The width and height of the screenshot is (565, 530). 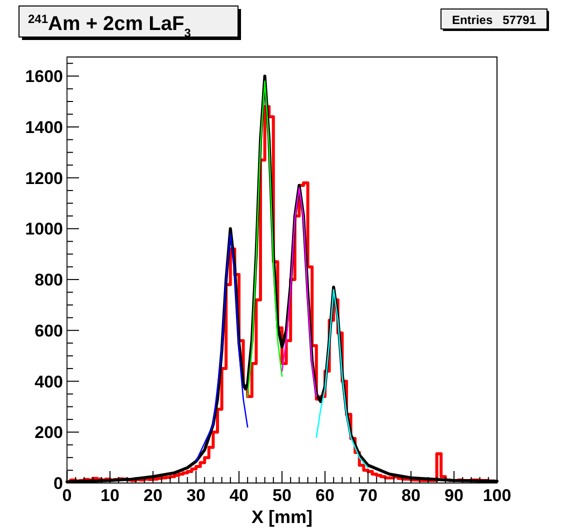 I want to click on x-axis-title: X [mm], so click(x=282, y=517).